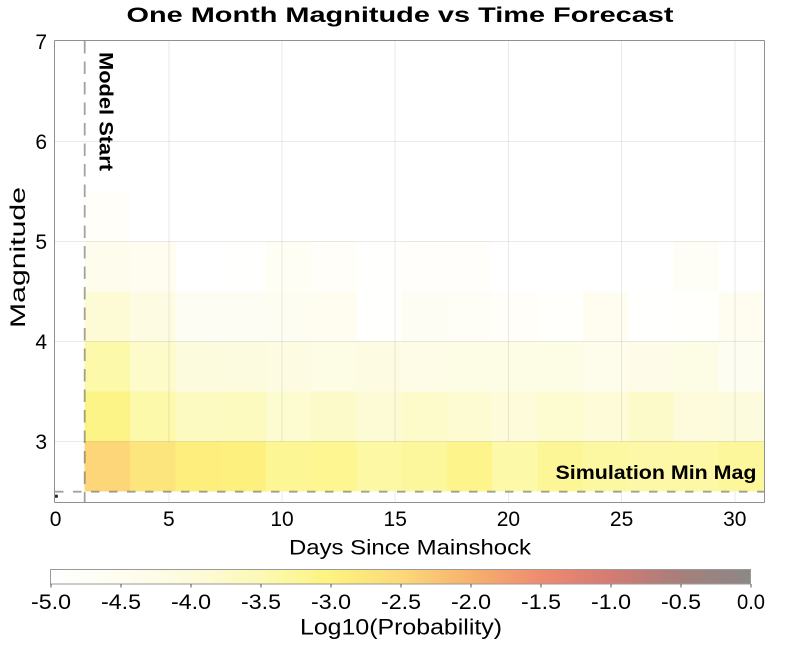 The width and height of the screenshot is (800, 650). What do you see at coordinates (751, 602) in the screenshot?
I see `svg-text: 0.0` at bounding box center [751, 602].